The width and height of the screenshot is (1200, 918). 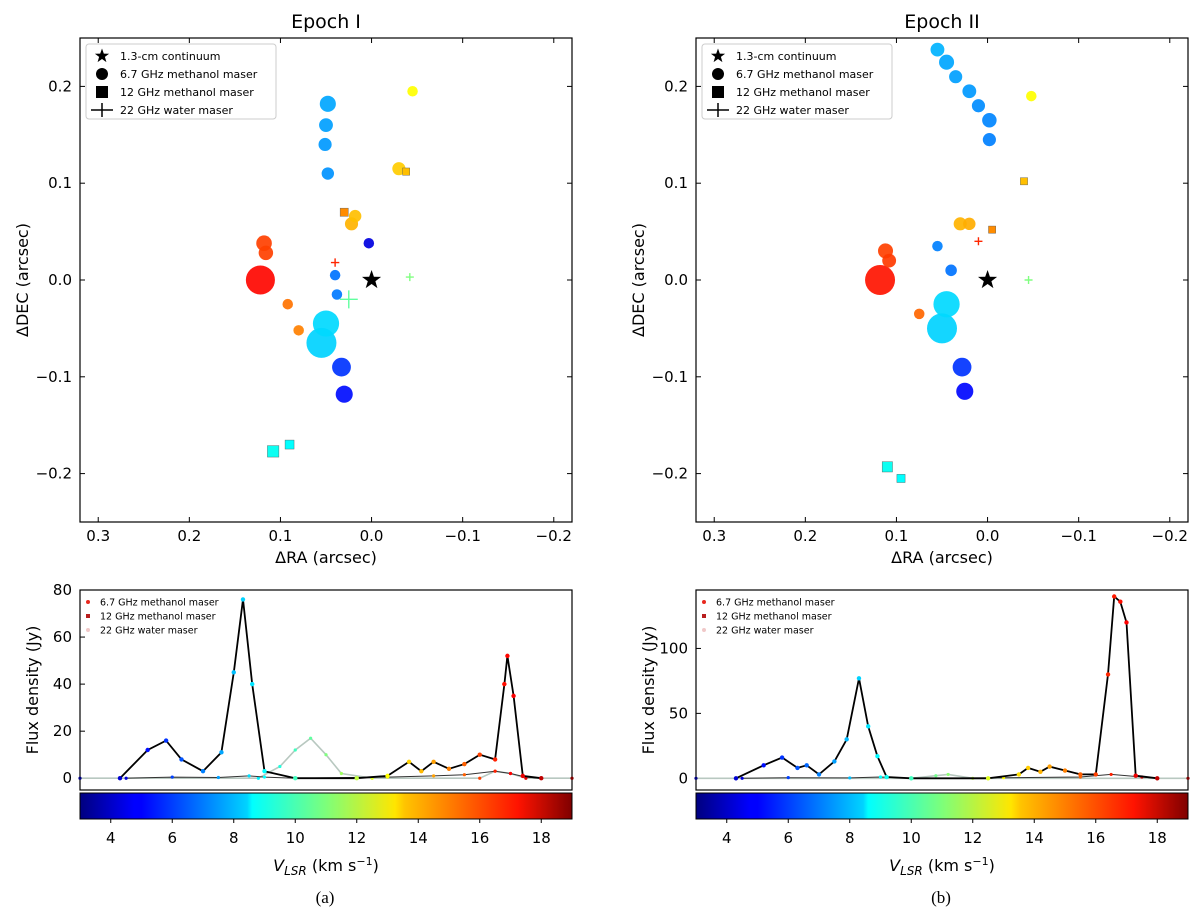 I want to click on y-tick-label: 0.2, so click(x=60, y=86).